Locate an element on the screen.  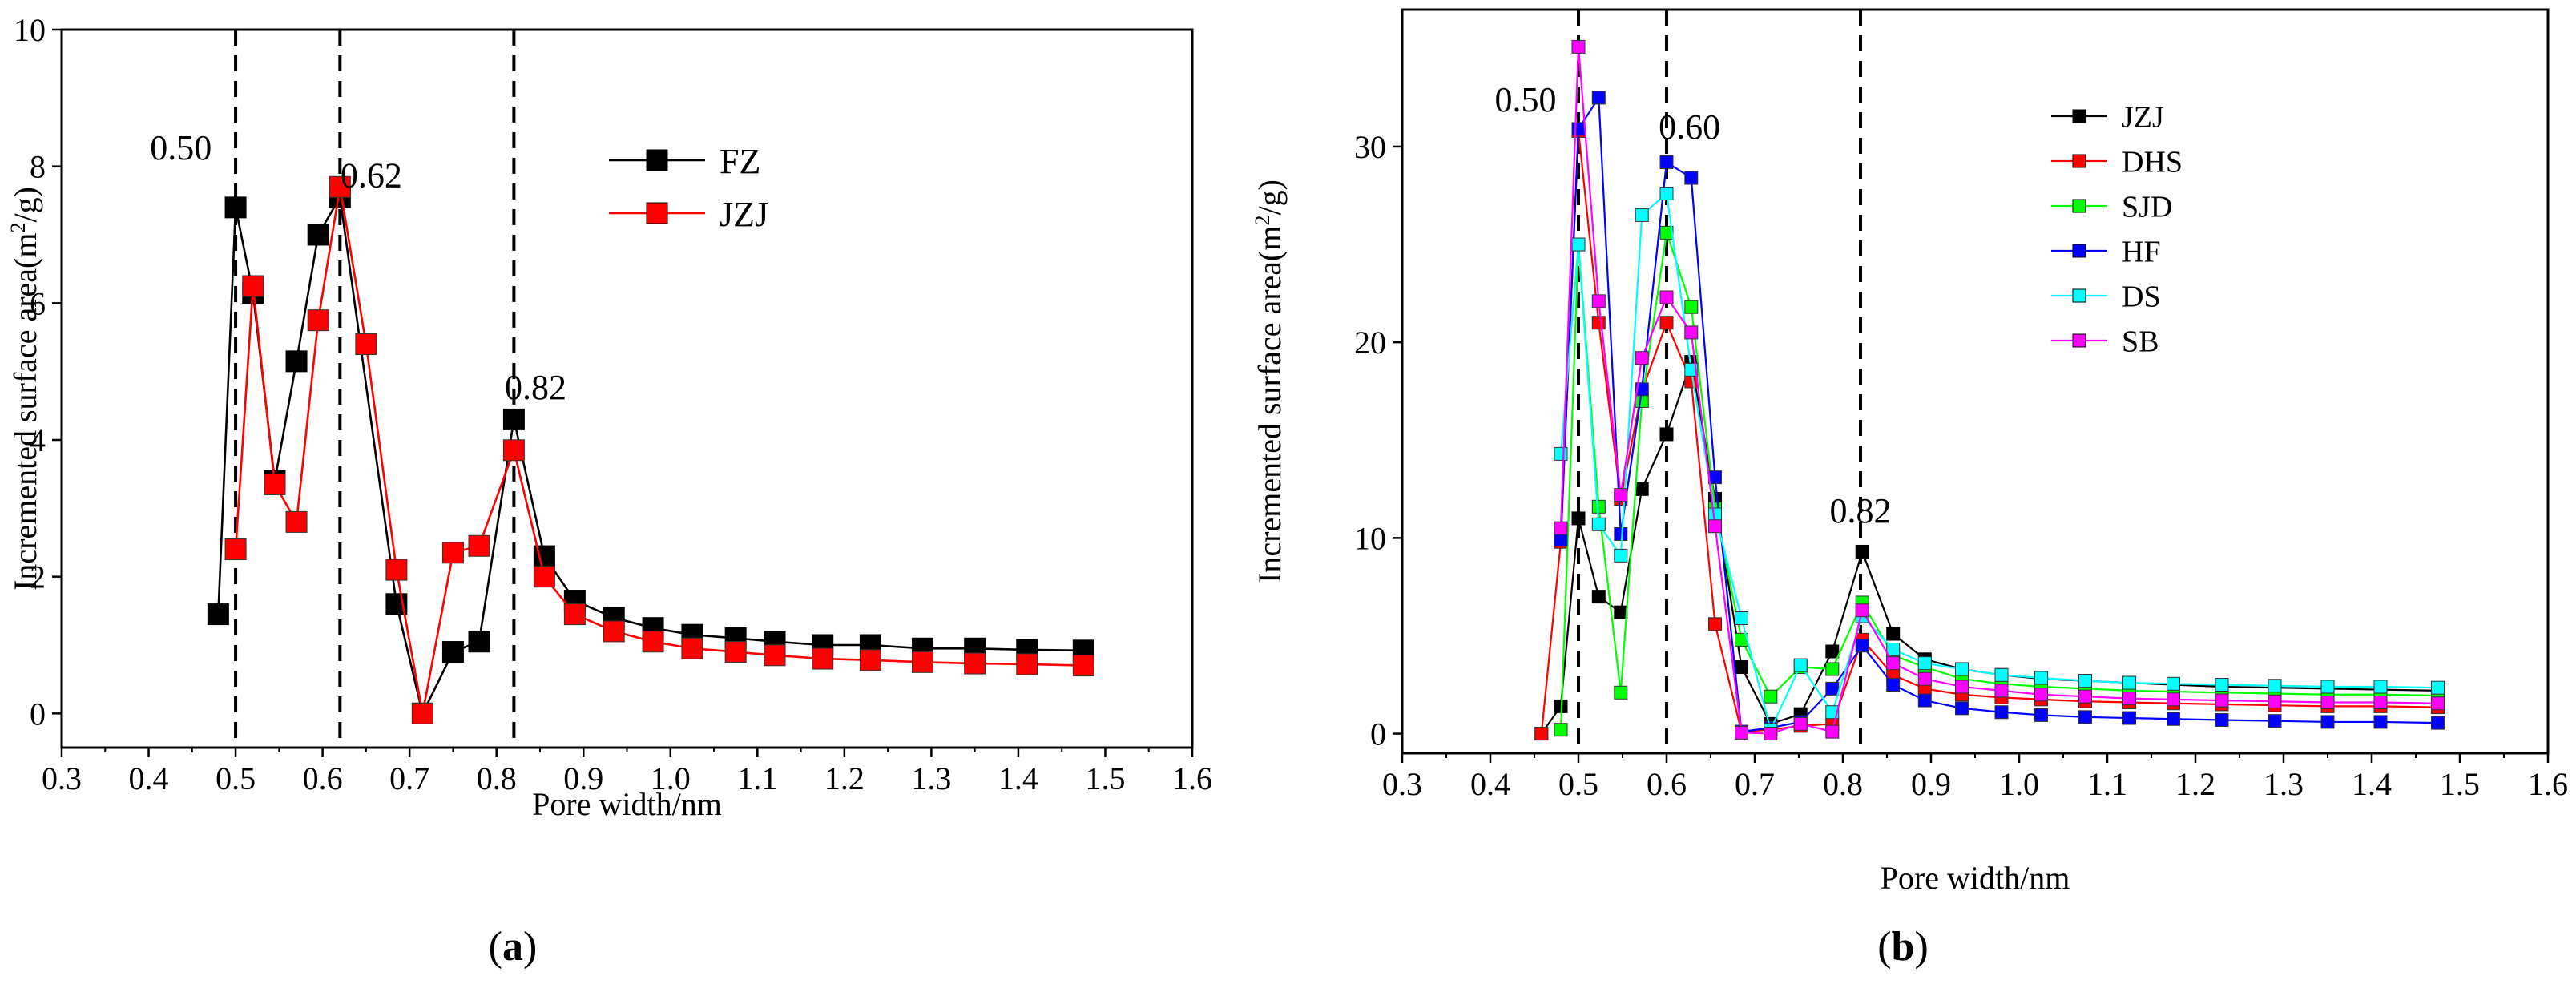
legend-label: SJD is located at coordinates (2147, 207).